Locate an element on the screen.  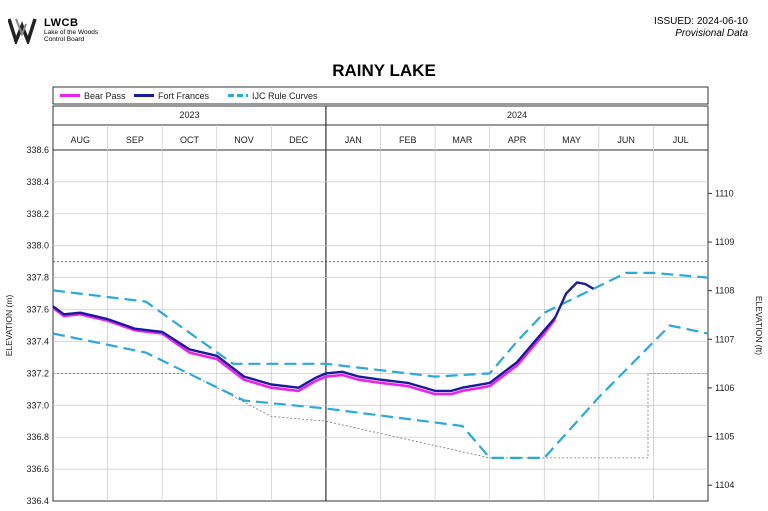
y-tick-label-left-9: 338.2 is located at coordinates (37, 214).